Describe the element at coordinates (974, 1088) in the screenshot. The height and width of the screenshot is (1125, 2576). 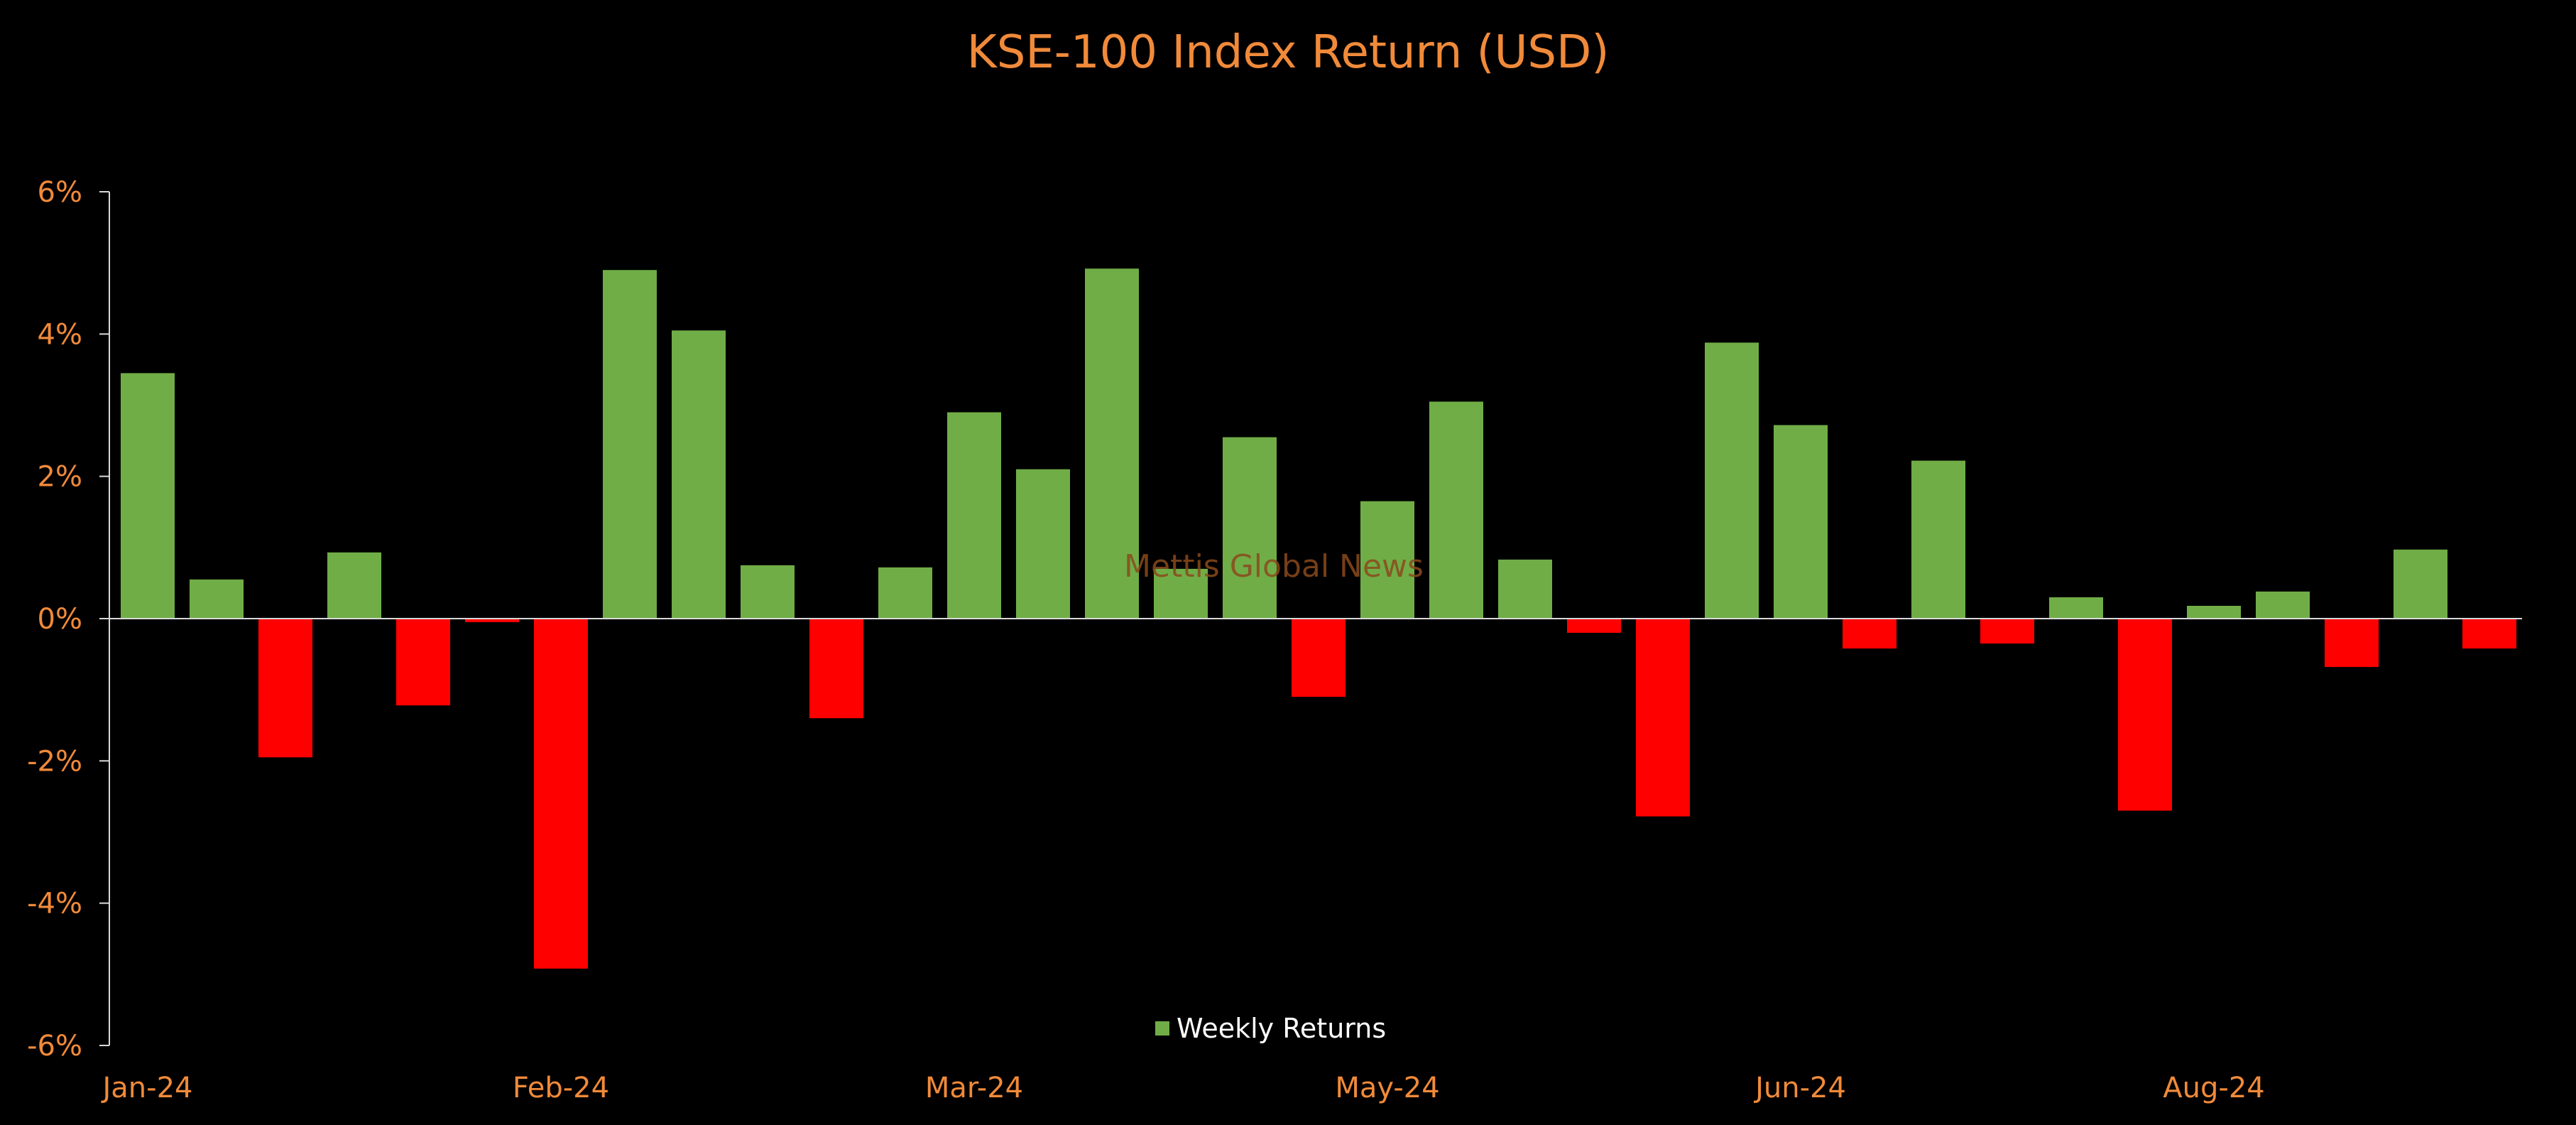
I see `x-tick-label: Mar-24` at that location.